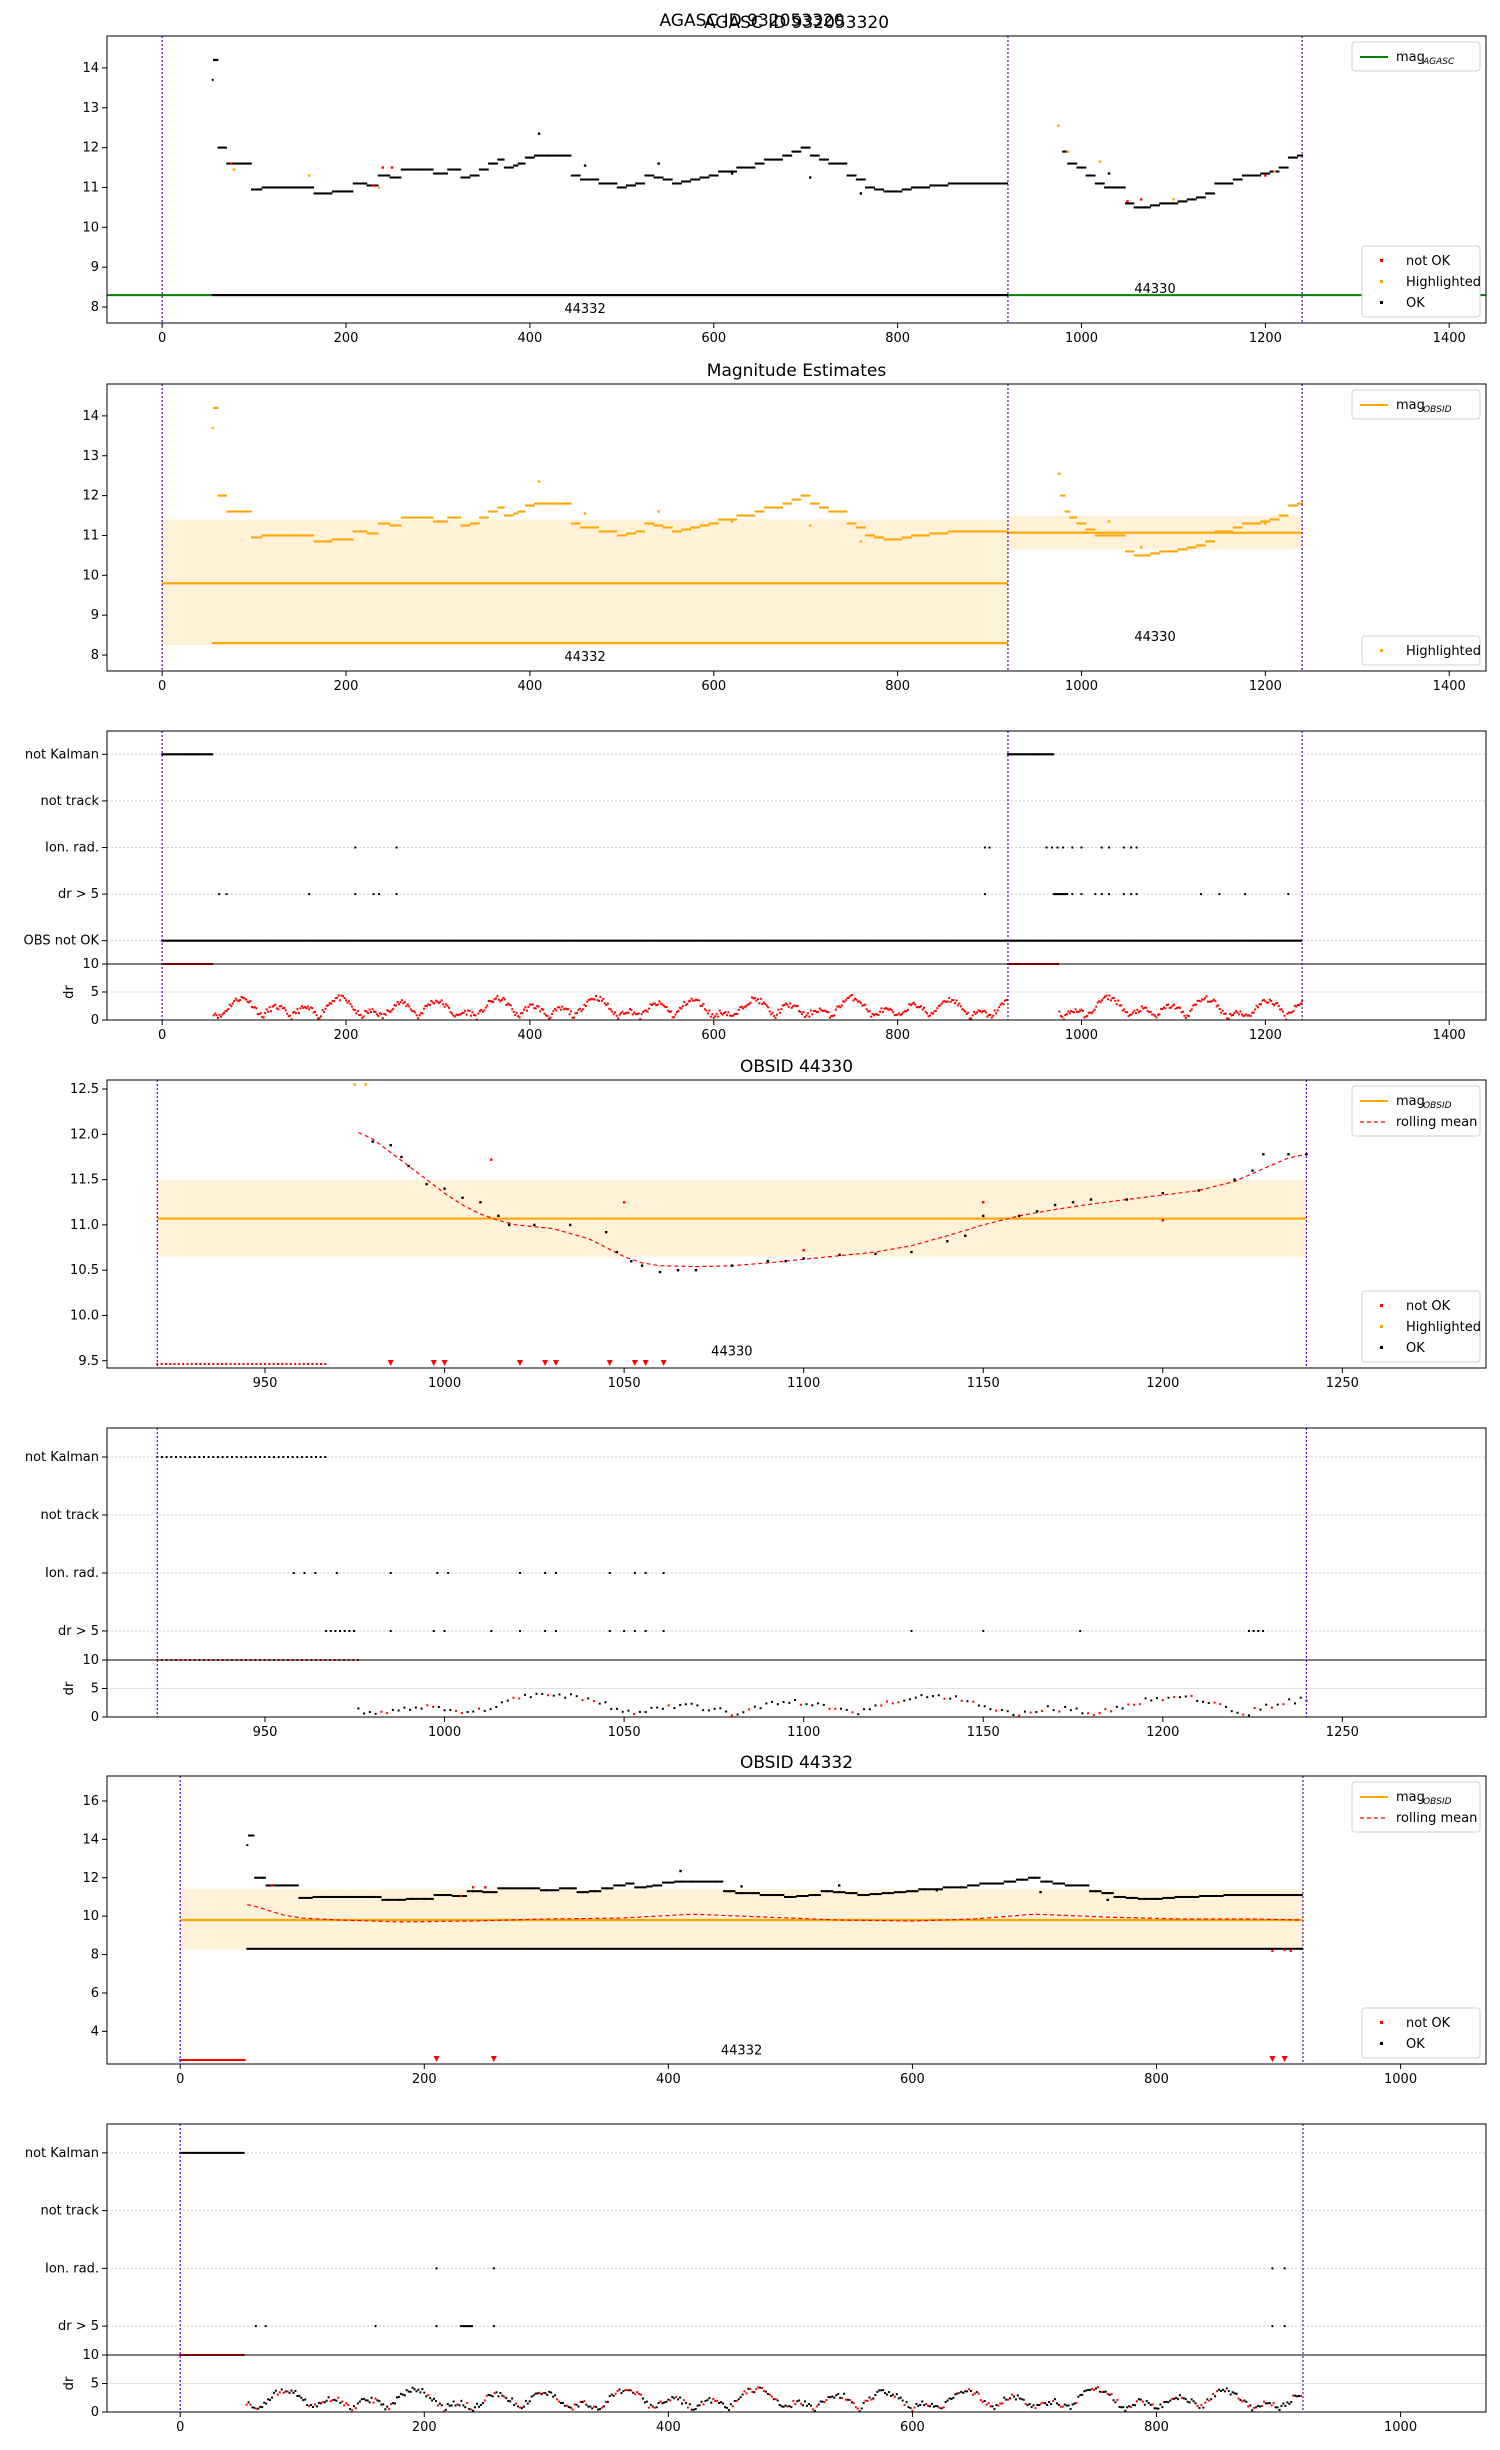  I want to click on y-tick-label: 14, so click(90, 68).